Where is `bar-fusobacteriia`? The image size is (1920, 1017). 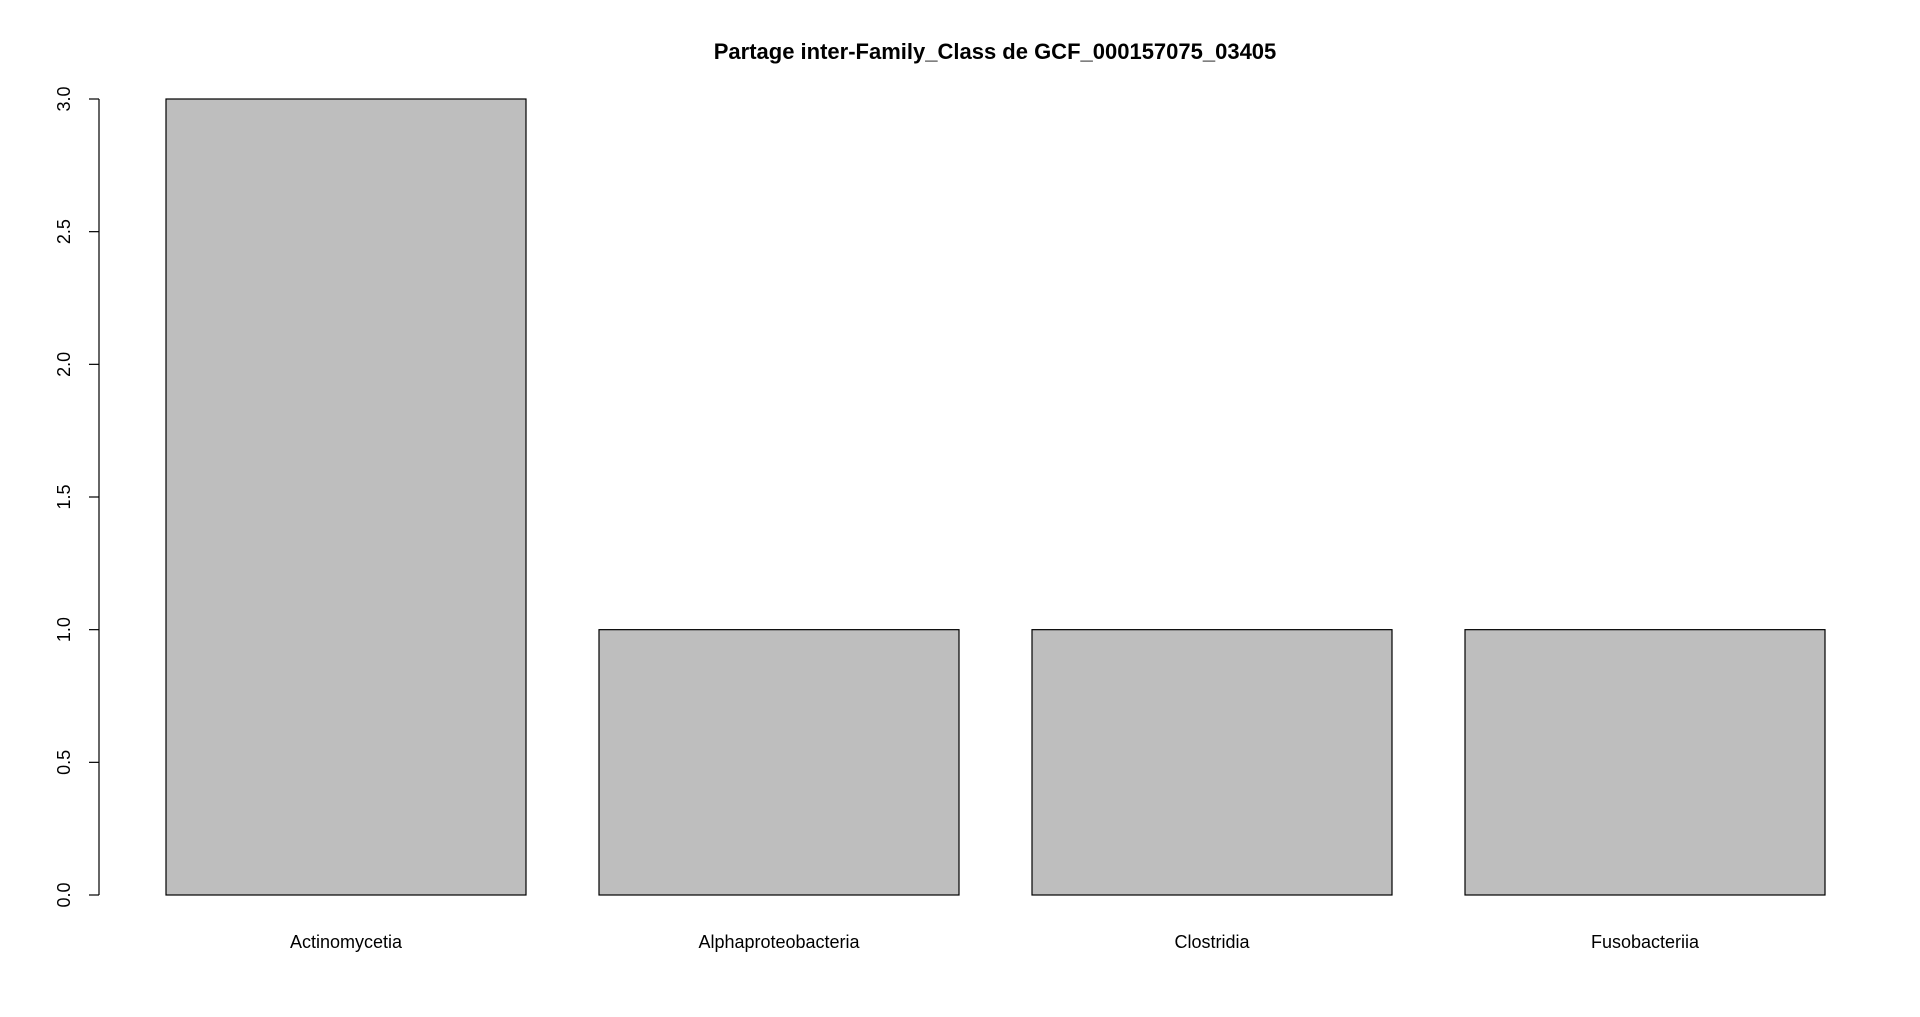
bar-fusobacteriia is located at coordinates (1645, 762).